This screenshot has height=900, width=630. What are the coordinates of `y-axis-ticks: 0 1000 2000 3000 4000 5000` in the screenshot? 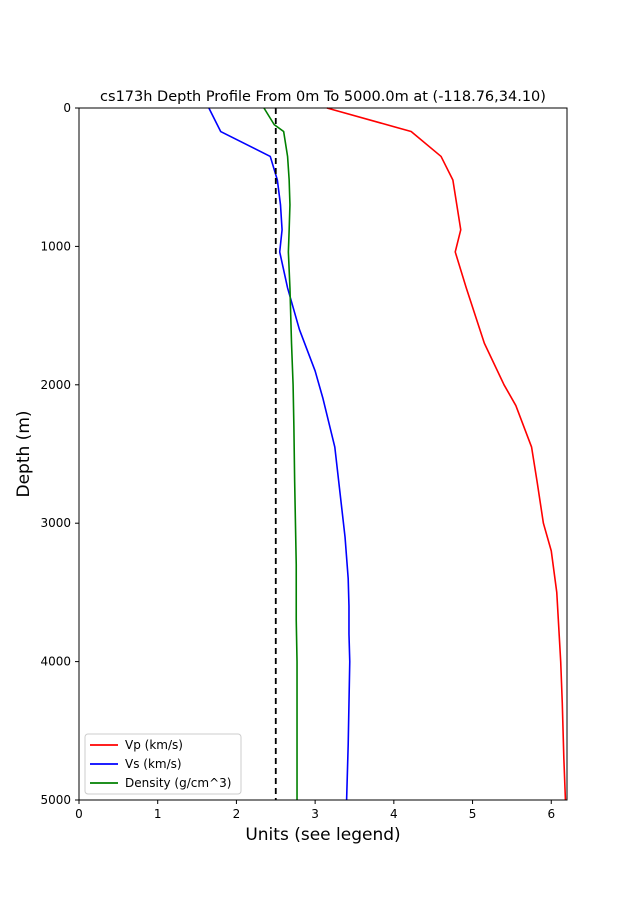 It's located at (59, 454).